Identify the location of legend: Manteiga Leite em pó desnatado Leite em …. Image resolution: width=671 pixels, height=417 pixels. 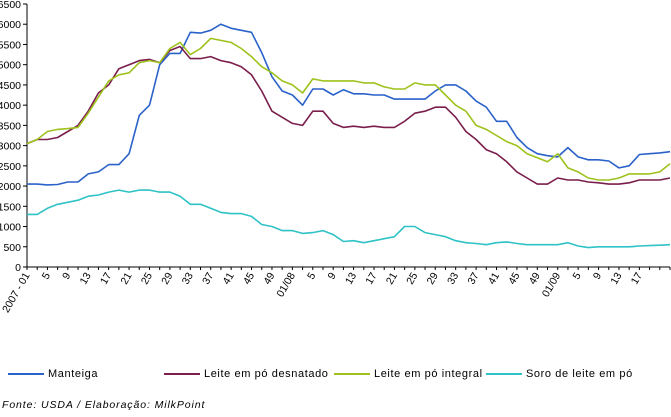
(335, 378).